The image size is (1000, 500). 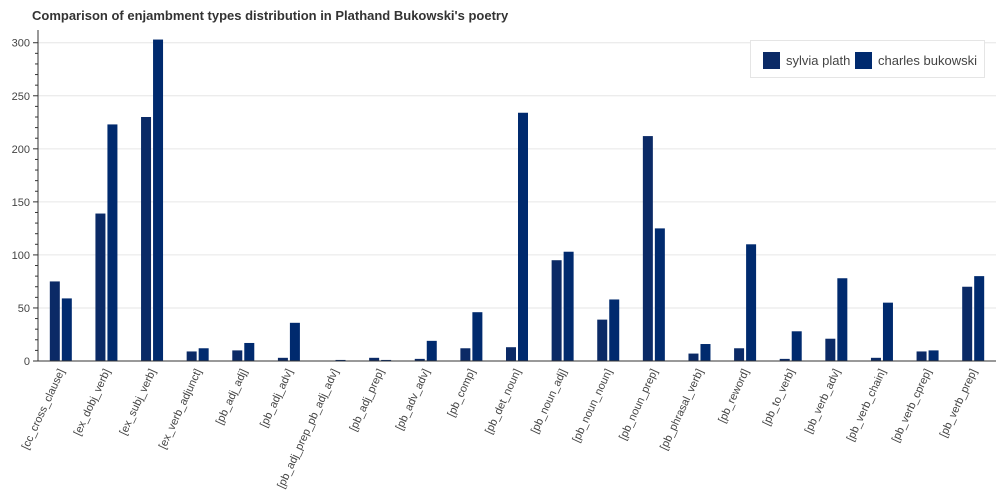 What do you see at coordinates (867, 405) in the screenshot?
I see `x-tick-label: [pb_verb_chain]` at bounding box center [867, 405].